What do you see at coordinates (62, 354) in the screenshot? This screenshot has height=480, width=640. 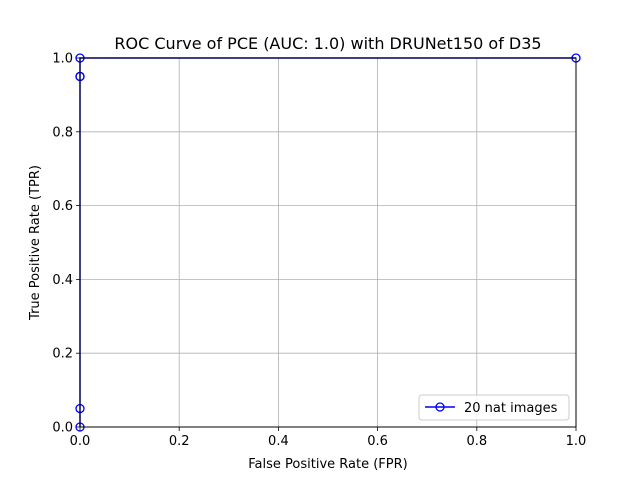 I see `y-tick-label: 0.2` at bounding box center [62, 354].